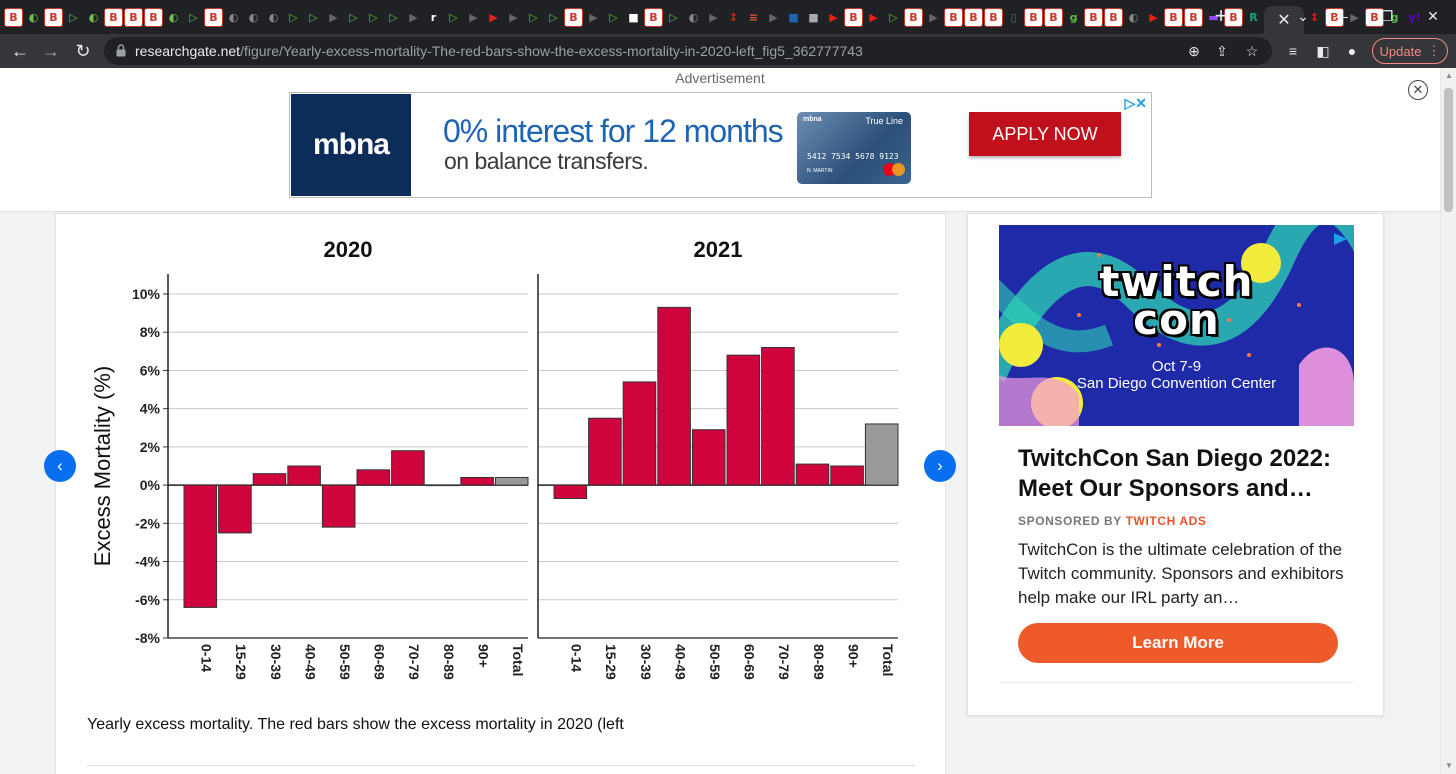 Image resolution: width=1456 pixels, height=774 pixels. What do you see at coordinates (1418, 90) in the screenshot?
I see `close-ad-icon: ✕` at bounding box center [1418, 90].